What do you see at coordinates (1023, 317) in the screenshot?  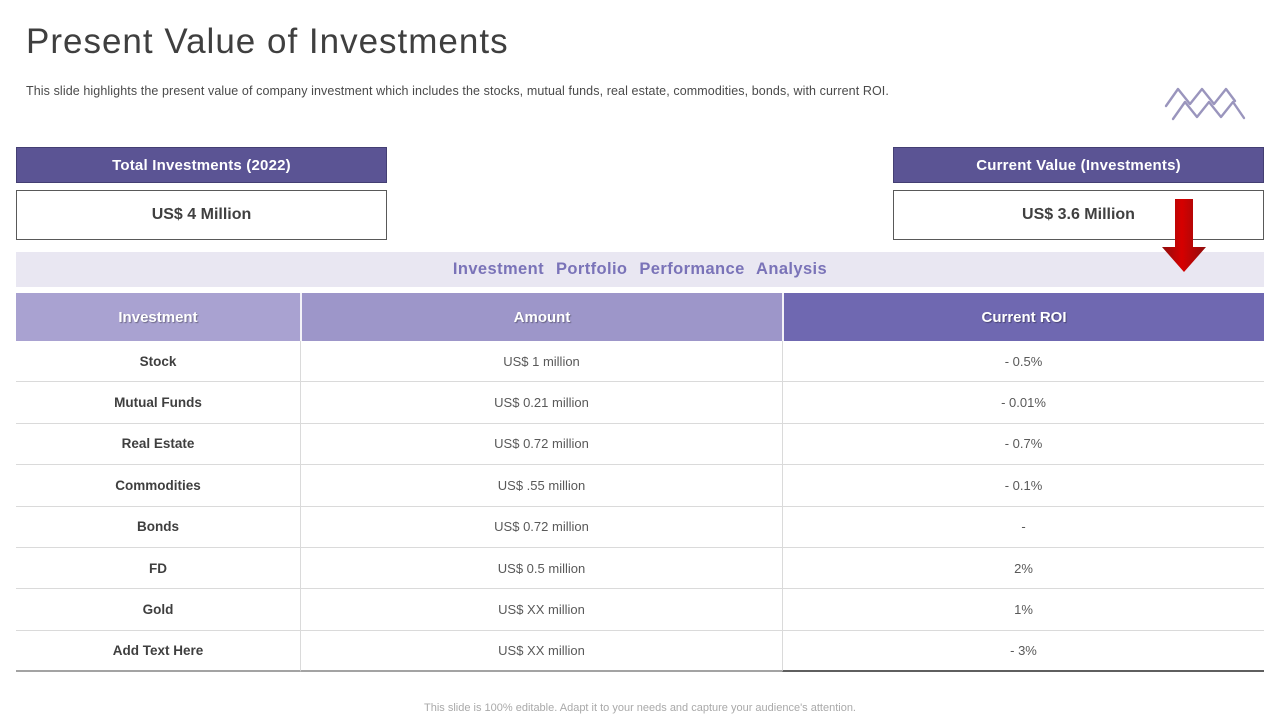 I see `column-header-current-roi: Current ROI` at bounding box center [1023, 317].